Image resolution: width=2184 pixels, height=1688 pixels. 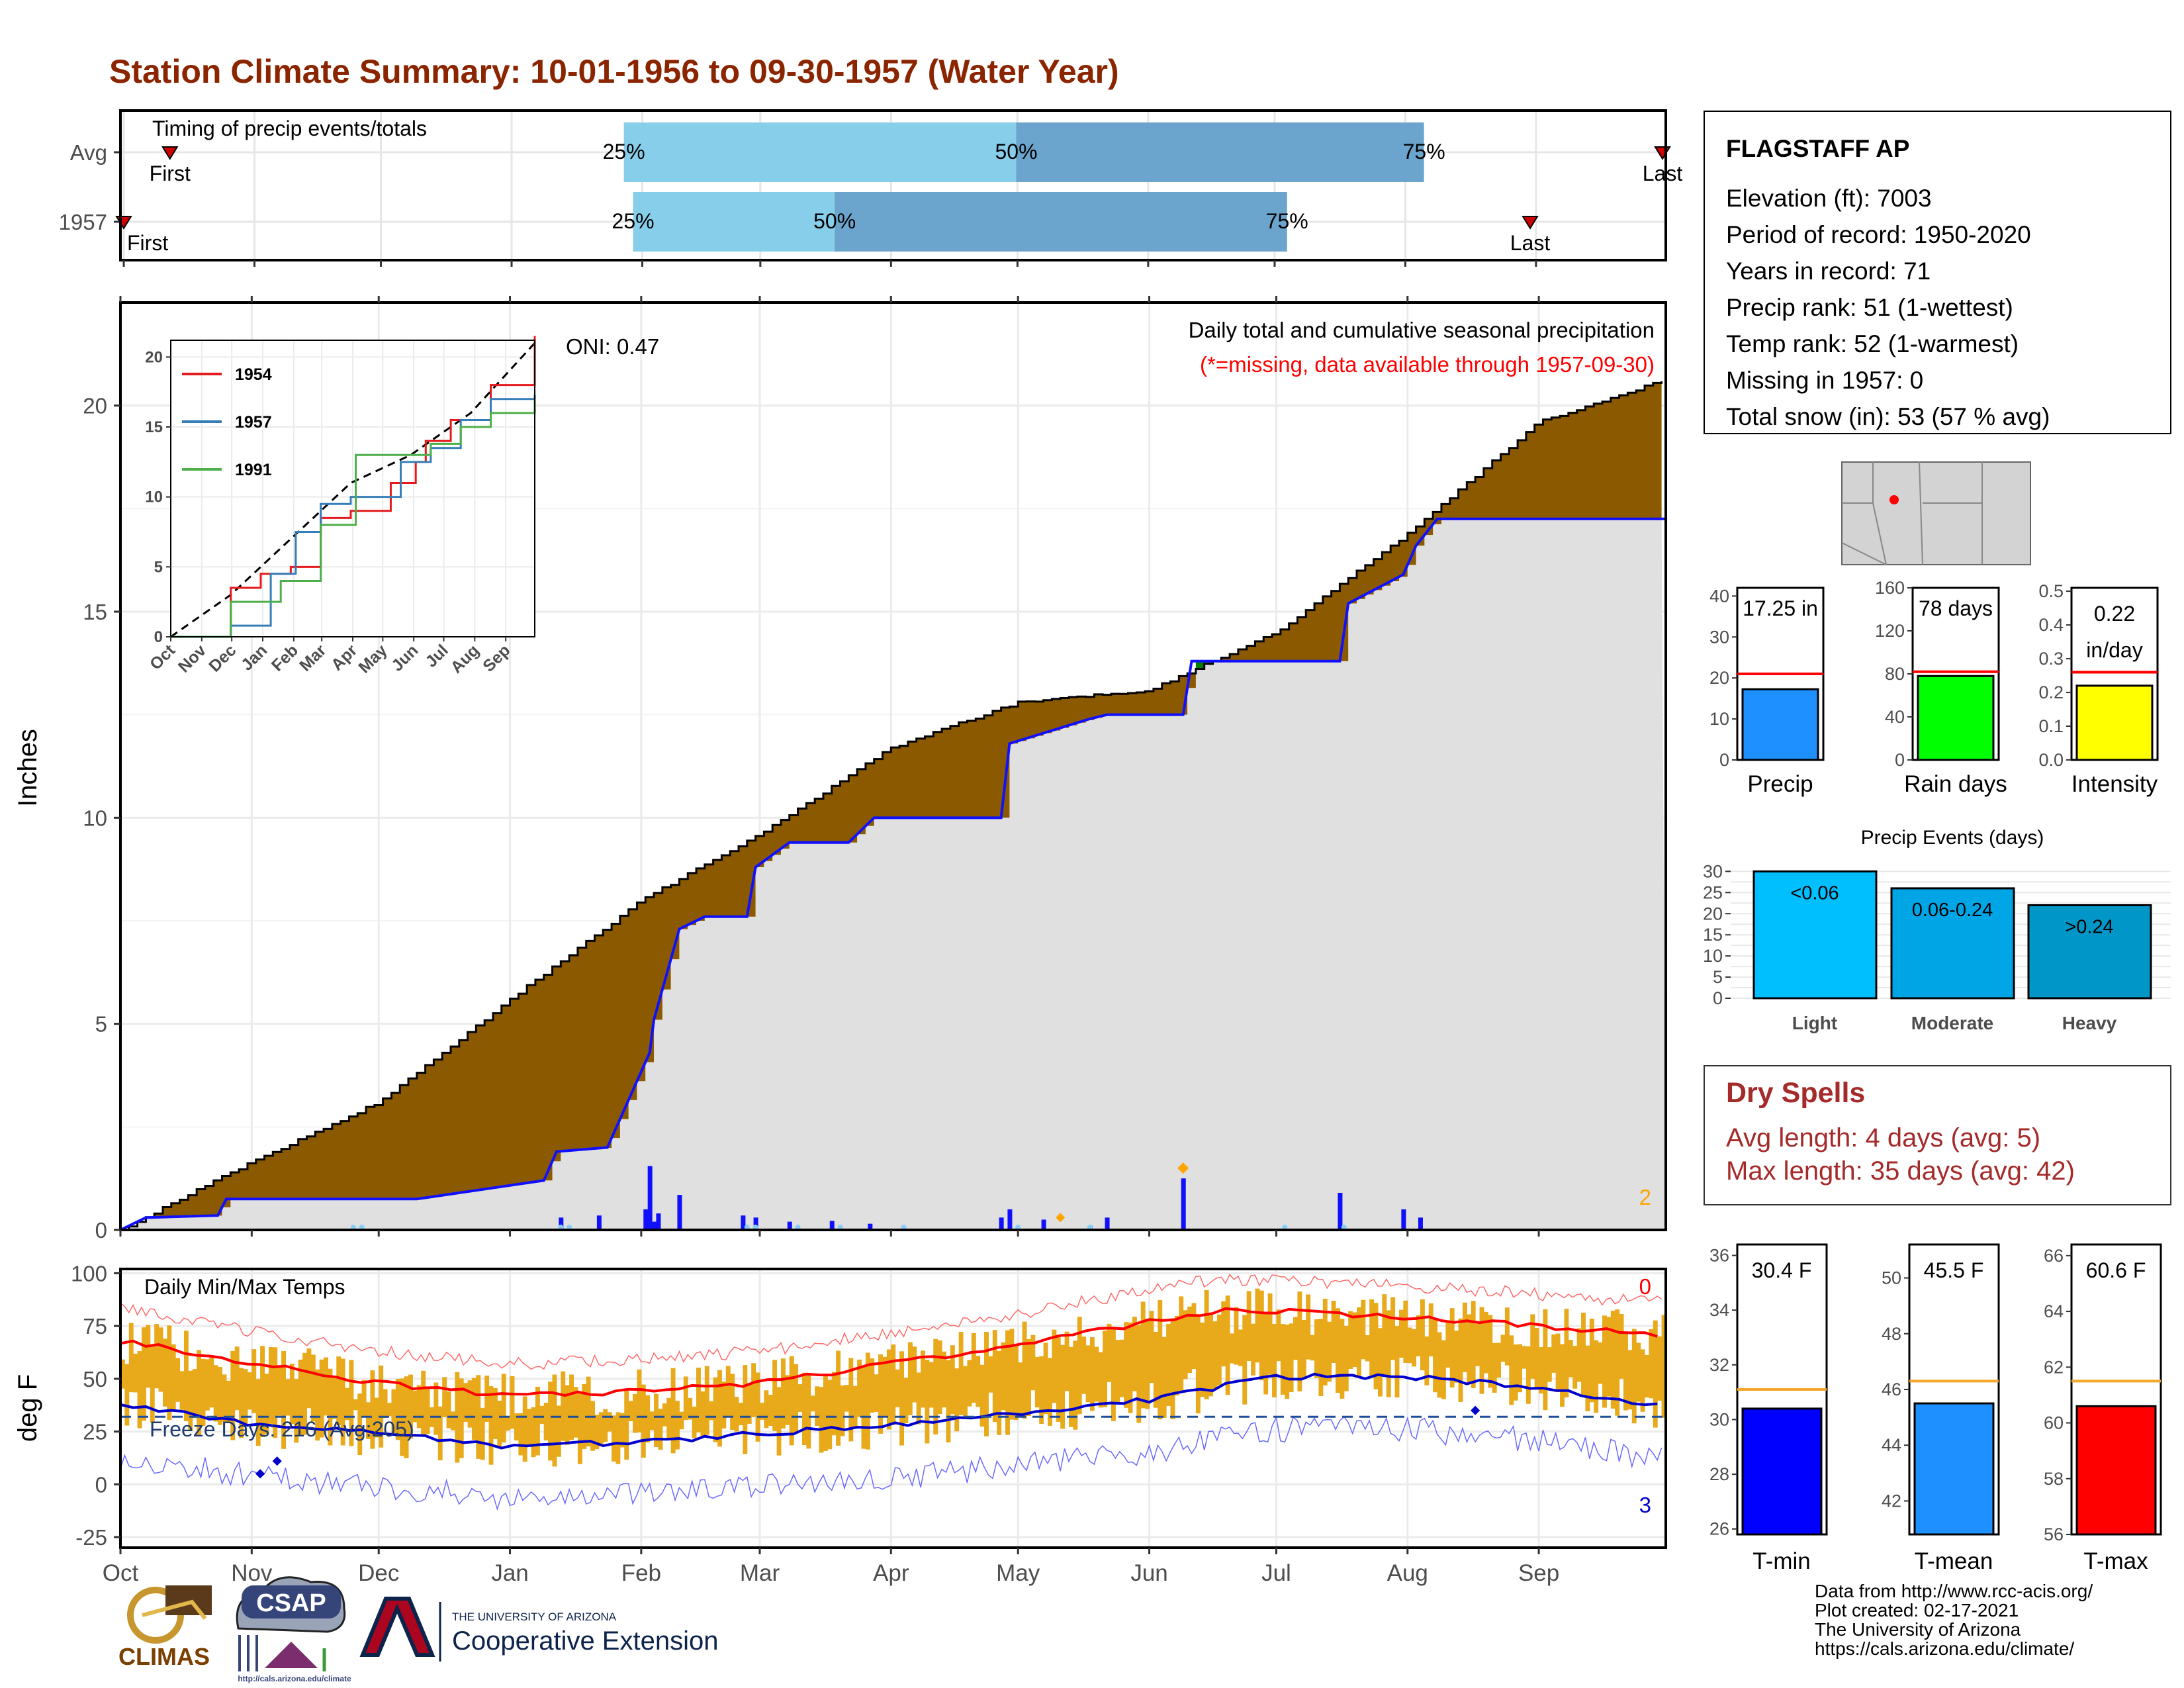 What do you see at coordinates (585, 1641) in the screenshot?
I see `ua-big-text: Cooperative Extension` at bounding box center [585, 1641].